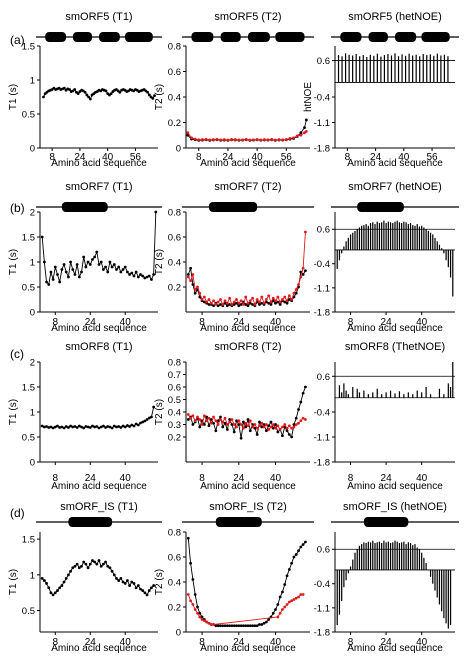 This screenshot has height=670, width=474. I want to click on panel-title: smORF7 (T2), so click(247, 187).